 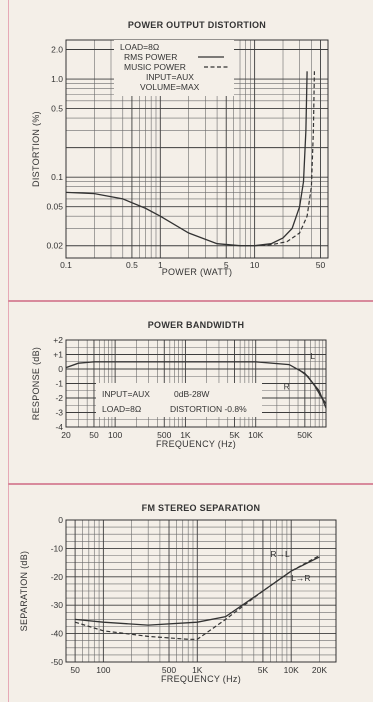 I want to click on x-tick-label: 0.5, so click(x=132, y=265).